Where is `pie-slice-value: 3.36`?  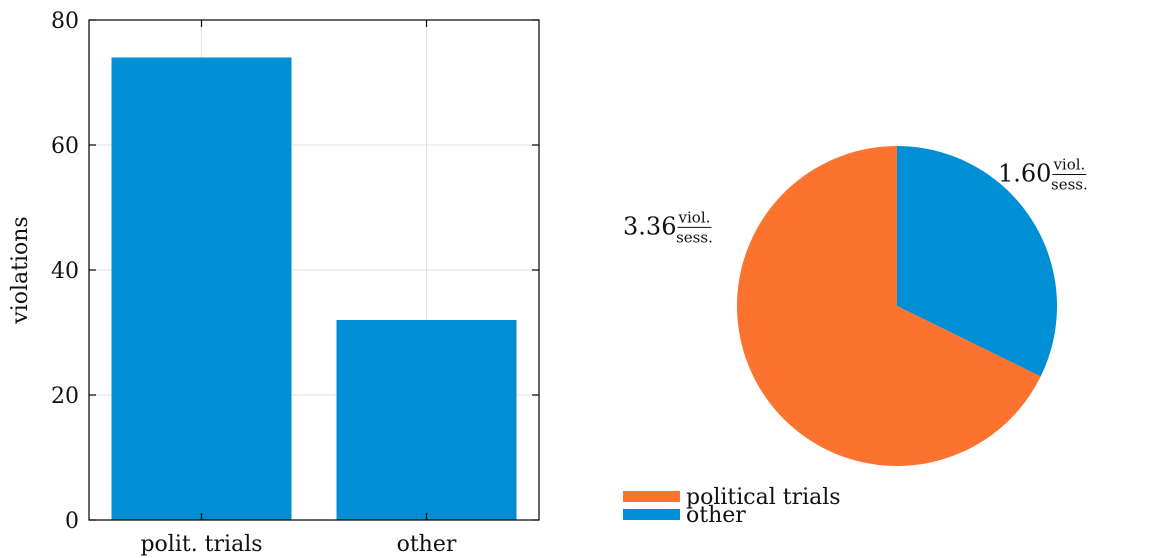 pie-slice-value: 3.36 is located at coordinates (649, 226).